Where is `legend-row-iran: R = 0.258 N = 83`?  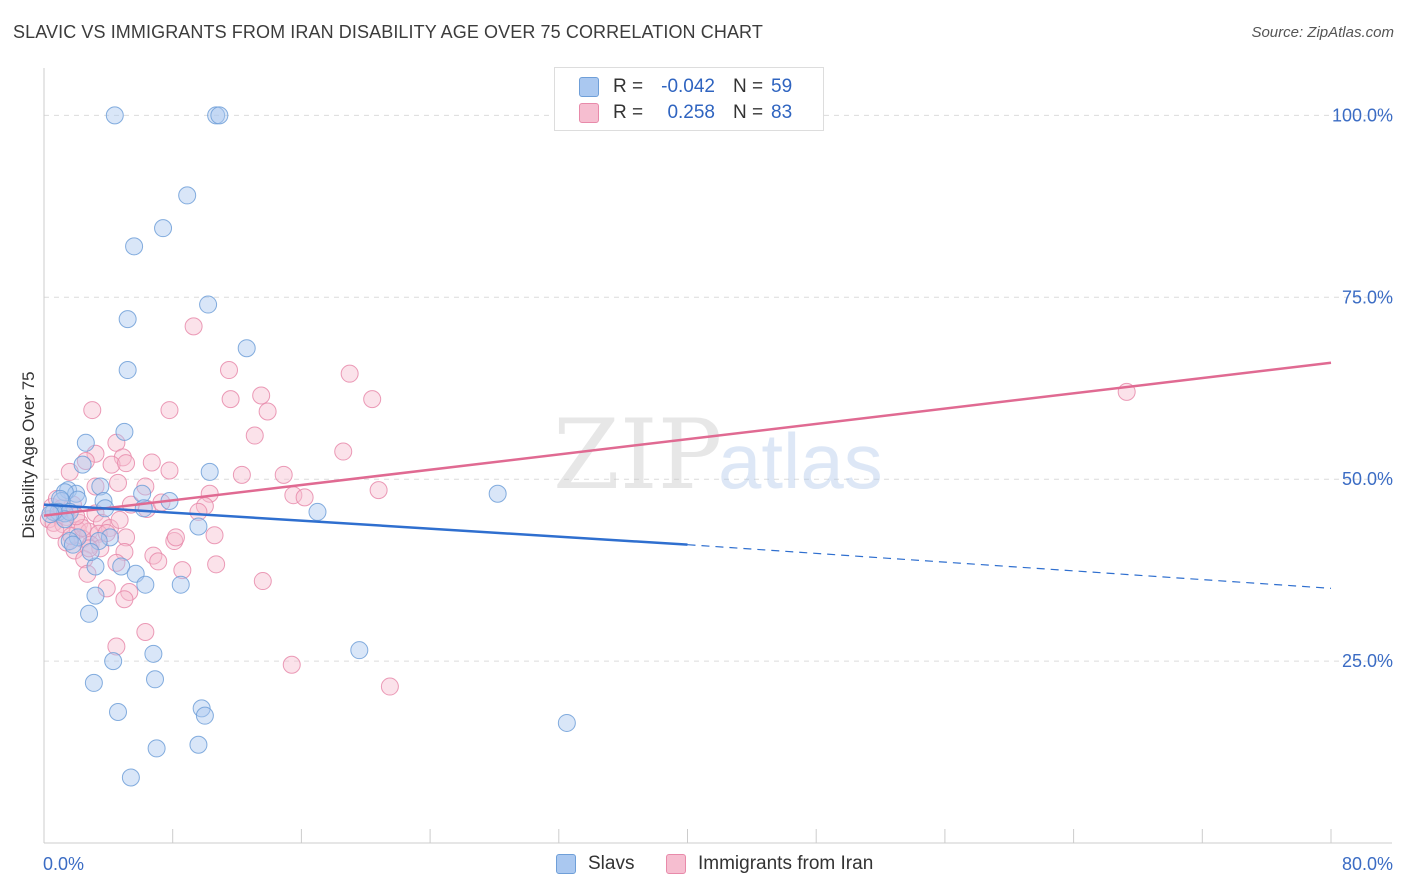 legend-row-iran: R = 0.258 N = 83 is located at coordinates (685, 113).